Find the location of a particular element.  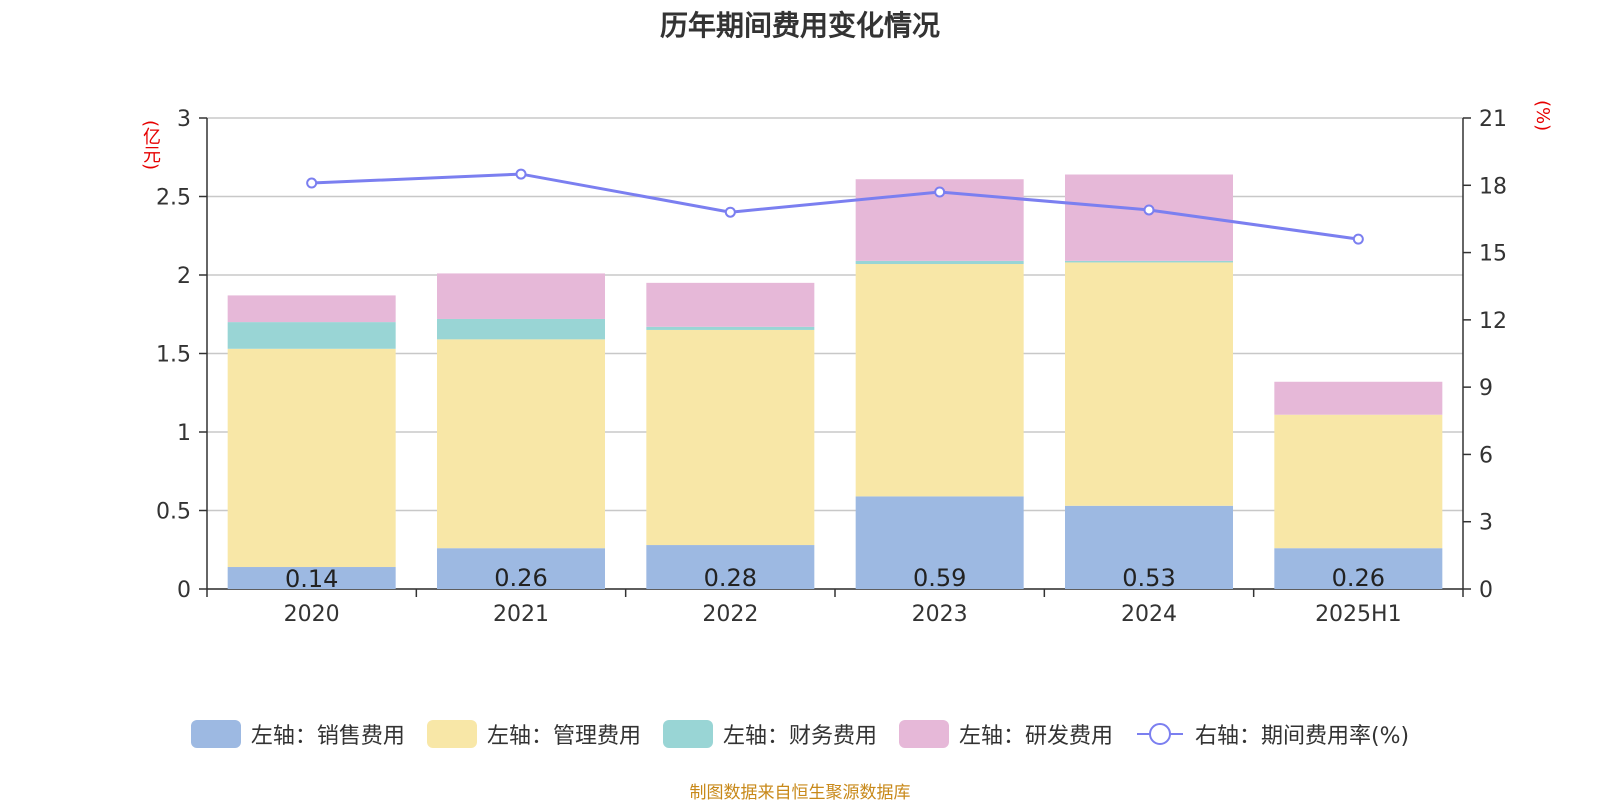

bar-data-label: 0.14 is located at coordinates (311, 579).